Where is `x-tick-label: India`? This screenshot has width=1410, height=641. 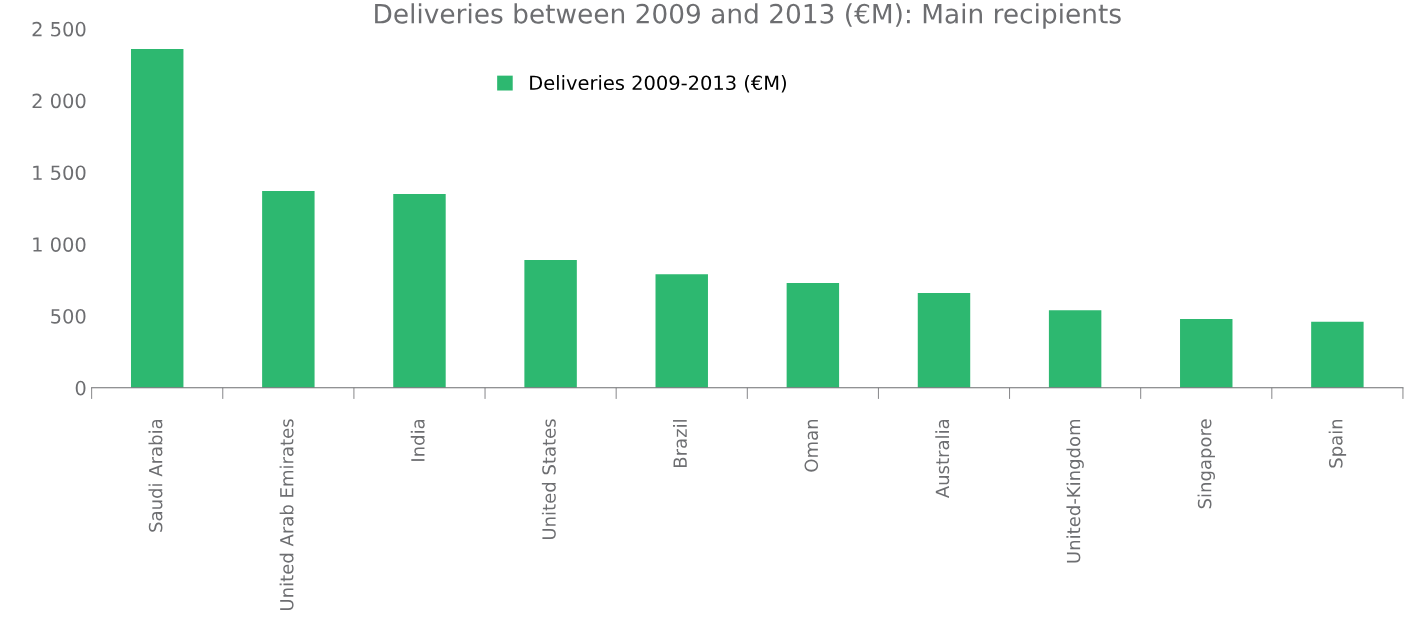 x-tick-label: India is located at coordinates (417, 440).